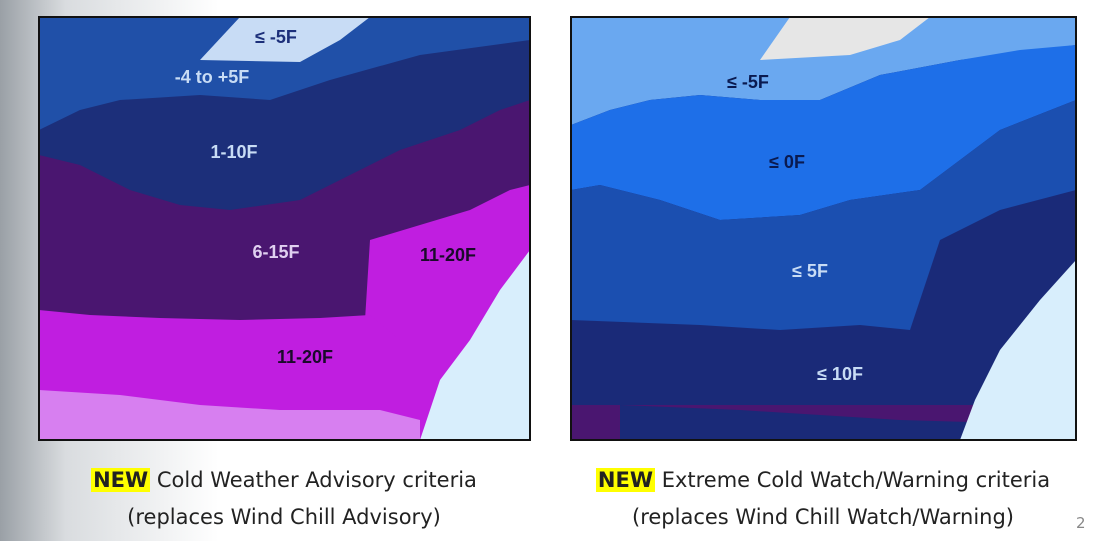 The image size is (1094, 541). Describe the element at coordinates (316, 480) in the screenshot. I see `caption-text: Cold Weather Advisory criteria` at that location.